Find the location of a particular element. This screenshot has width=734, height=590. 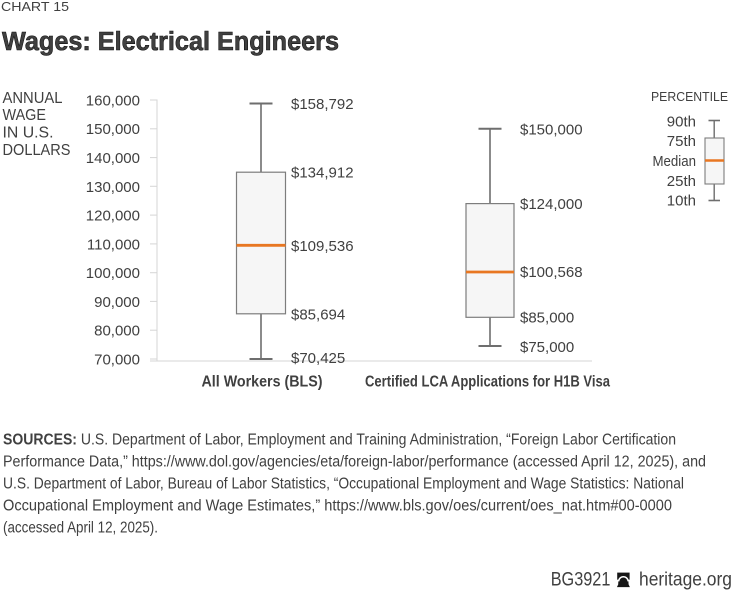

svg-text: PERCENTILE is located at coordinates (689, 96).